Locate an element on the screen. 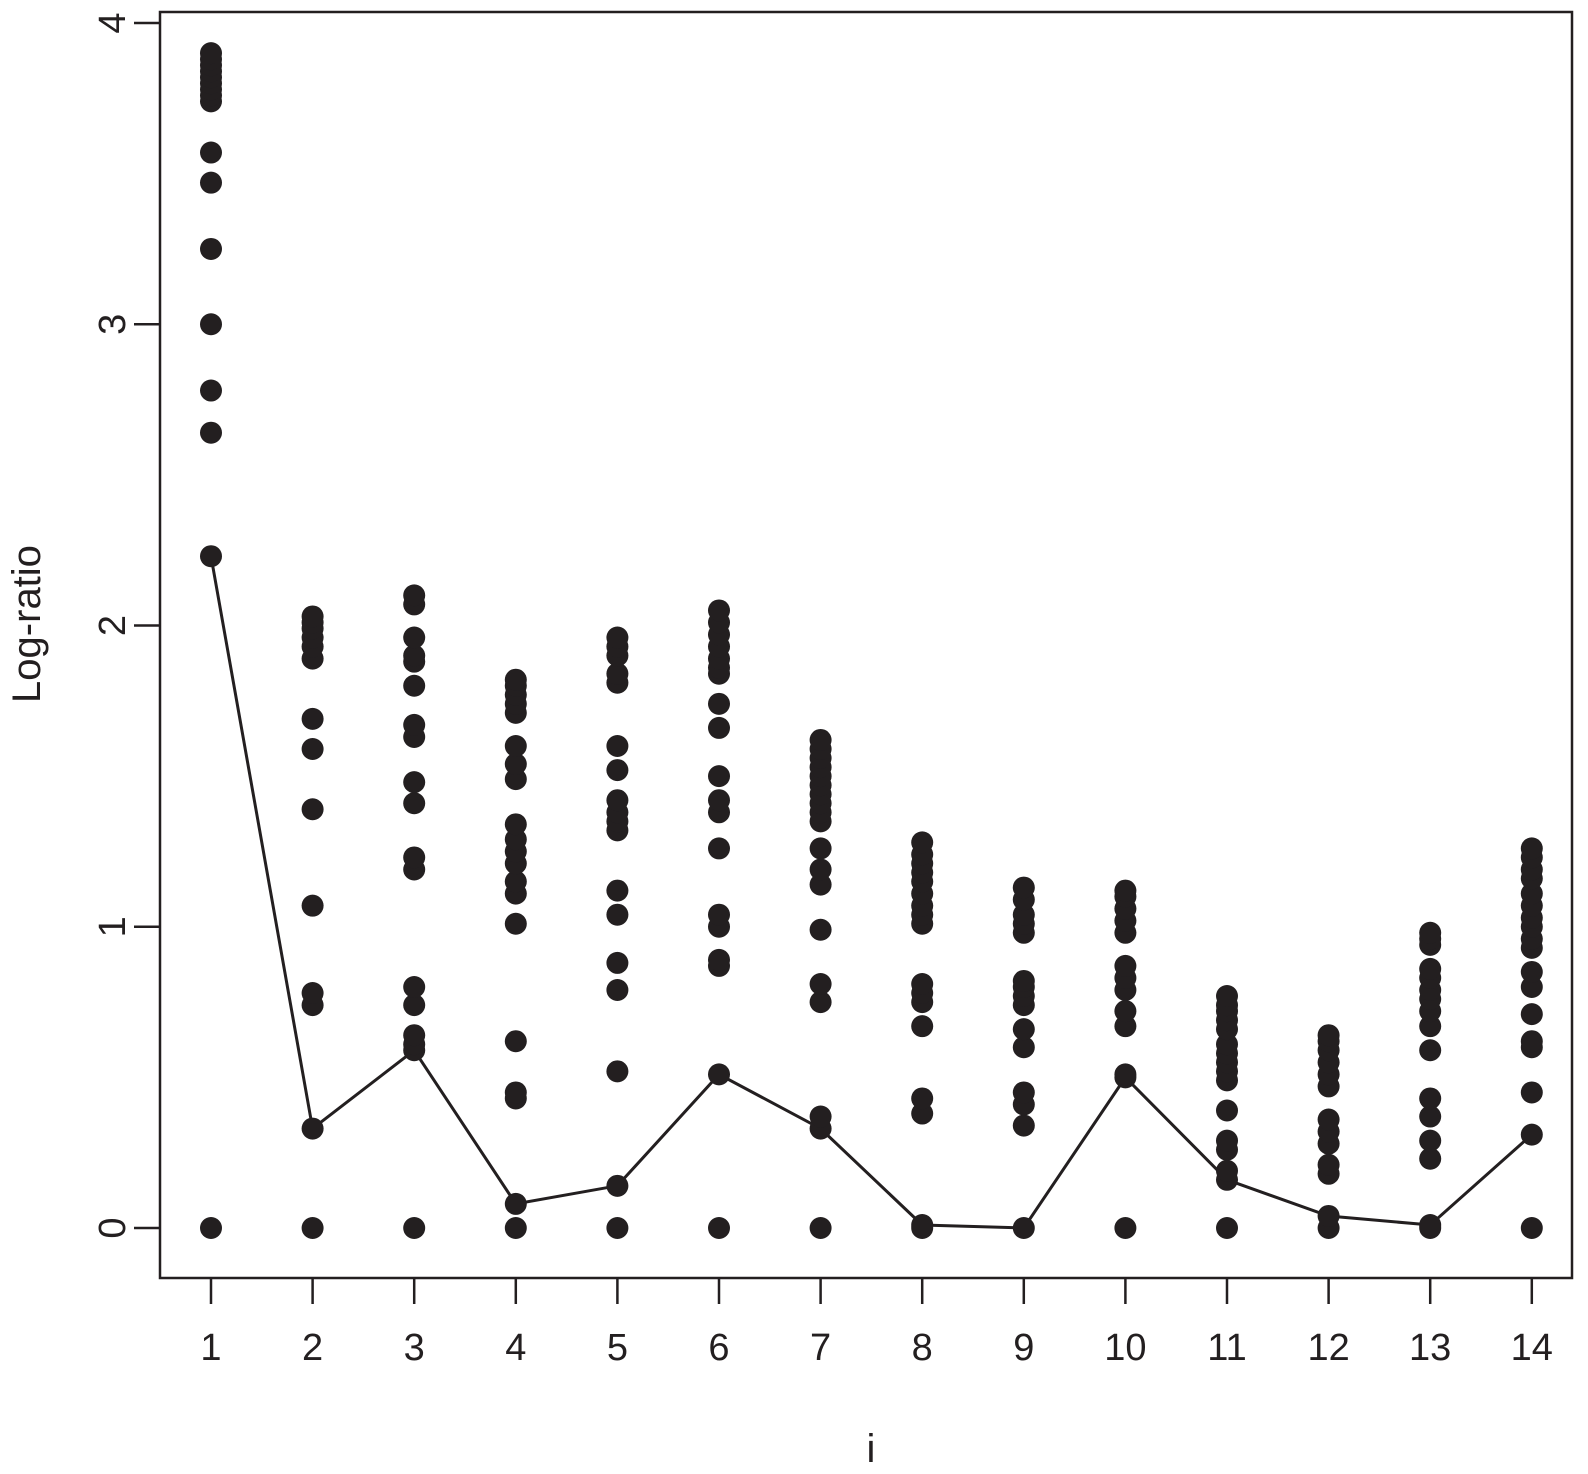 Image resolution: width=1588 pixels, height=1474 pixels. x-tick-label: 7 is located at coordinates (820, 1348).